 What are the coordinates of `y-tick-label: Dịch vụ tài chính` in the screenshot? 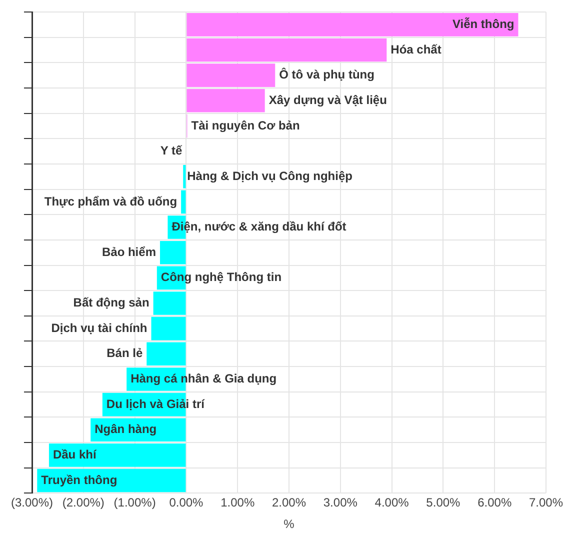 It's located at (99, 327).